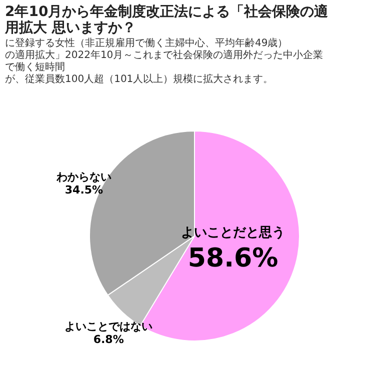  I want to click on data-label: 6.8%, so click(108, 339).